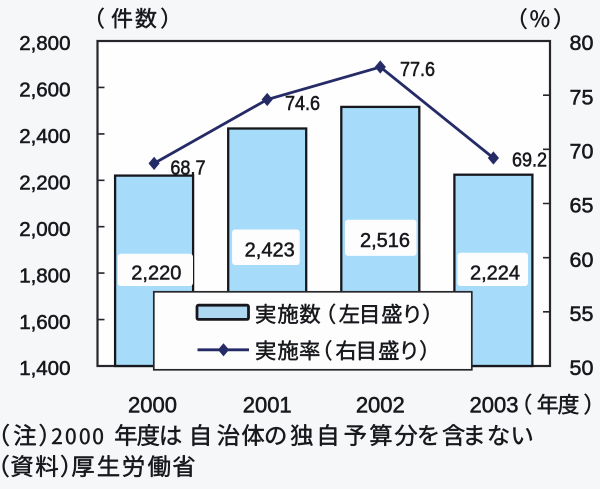 Image resolution: width=600 pixels, height=489 pixels. I want to click on svg-text: 2,200, so click(44, 183).